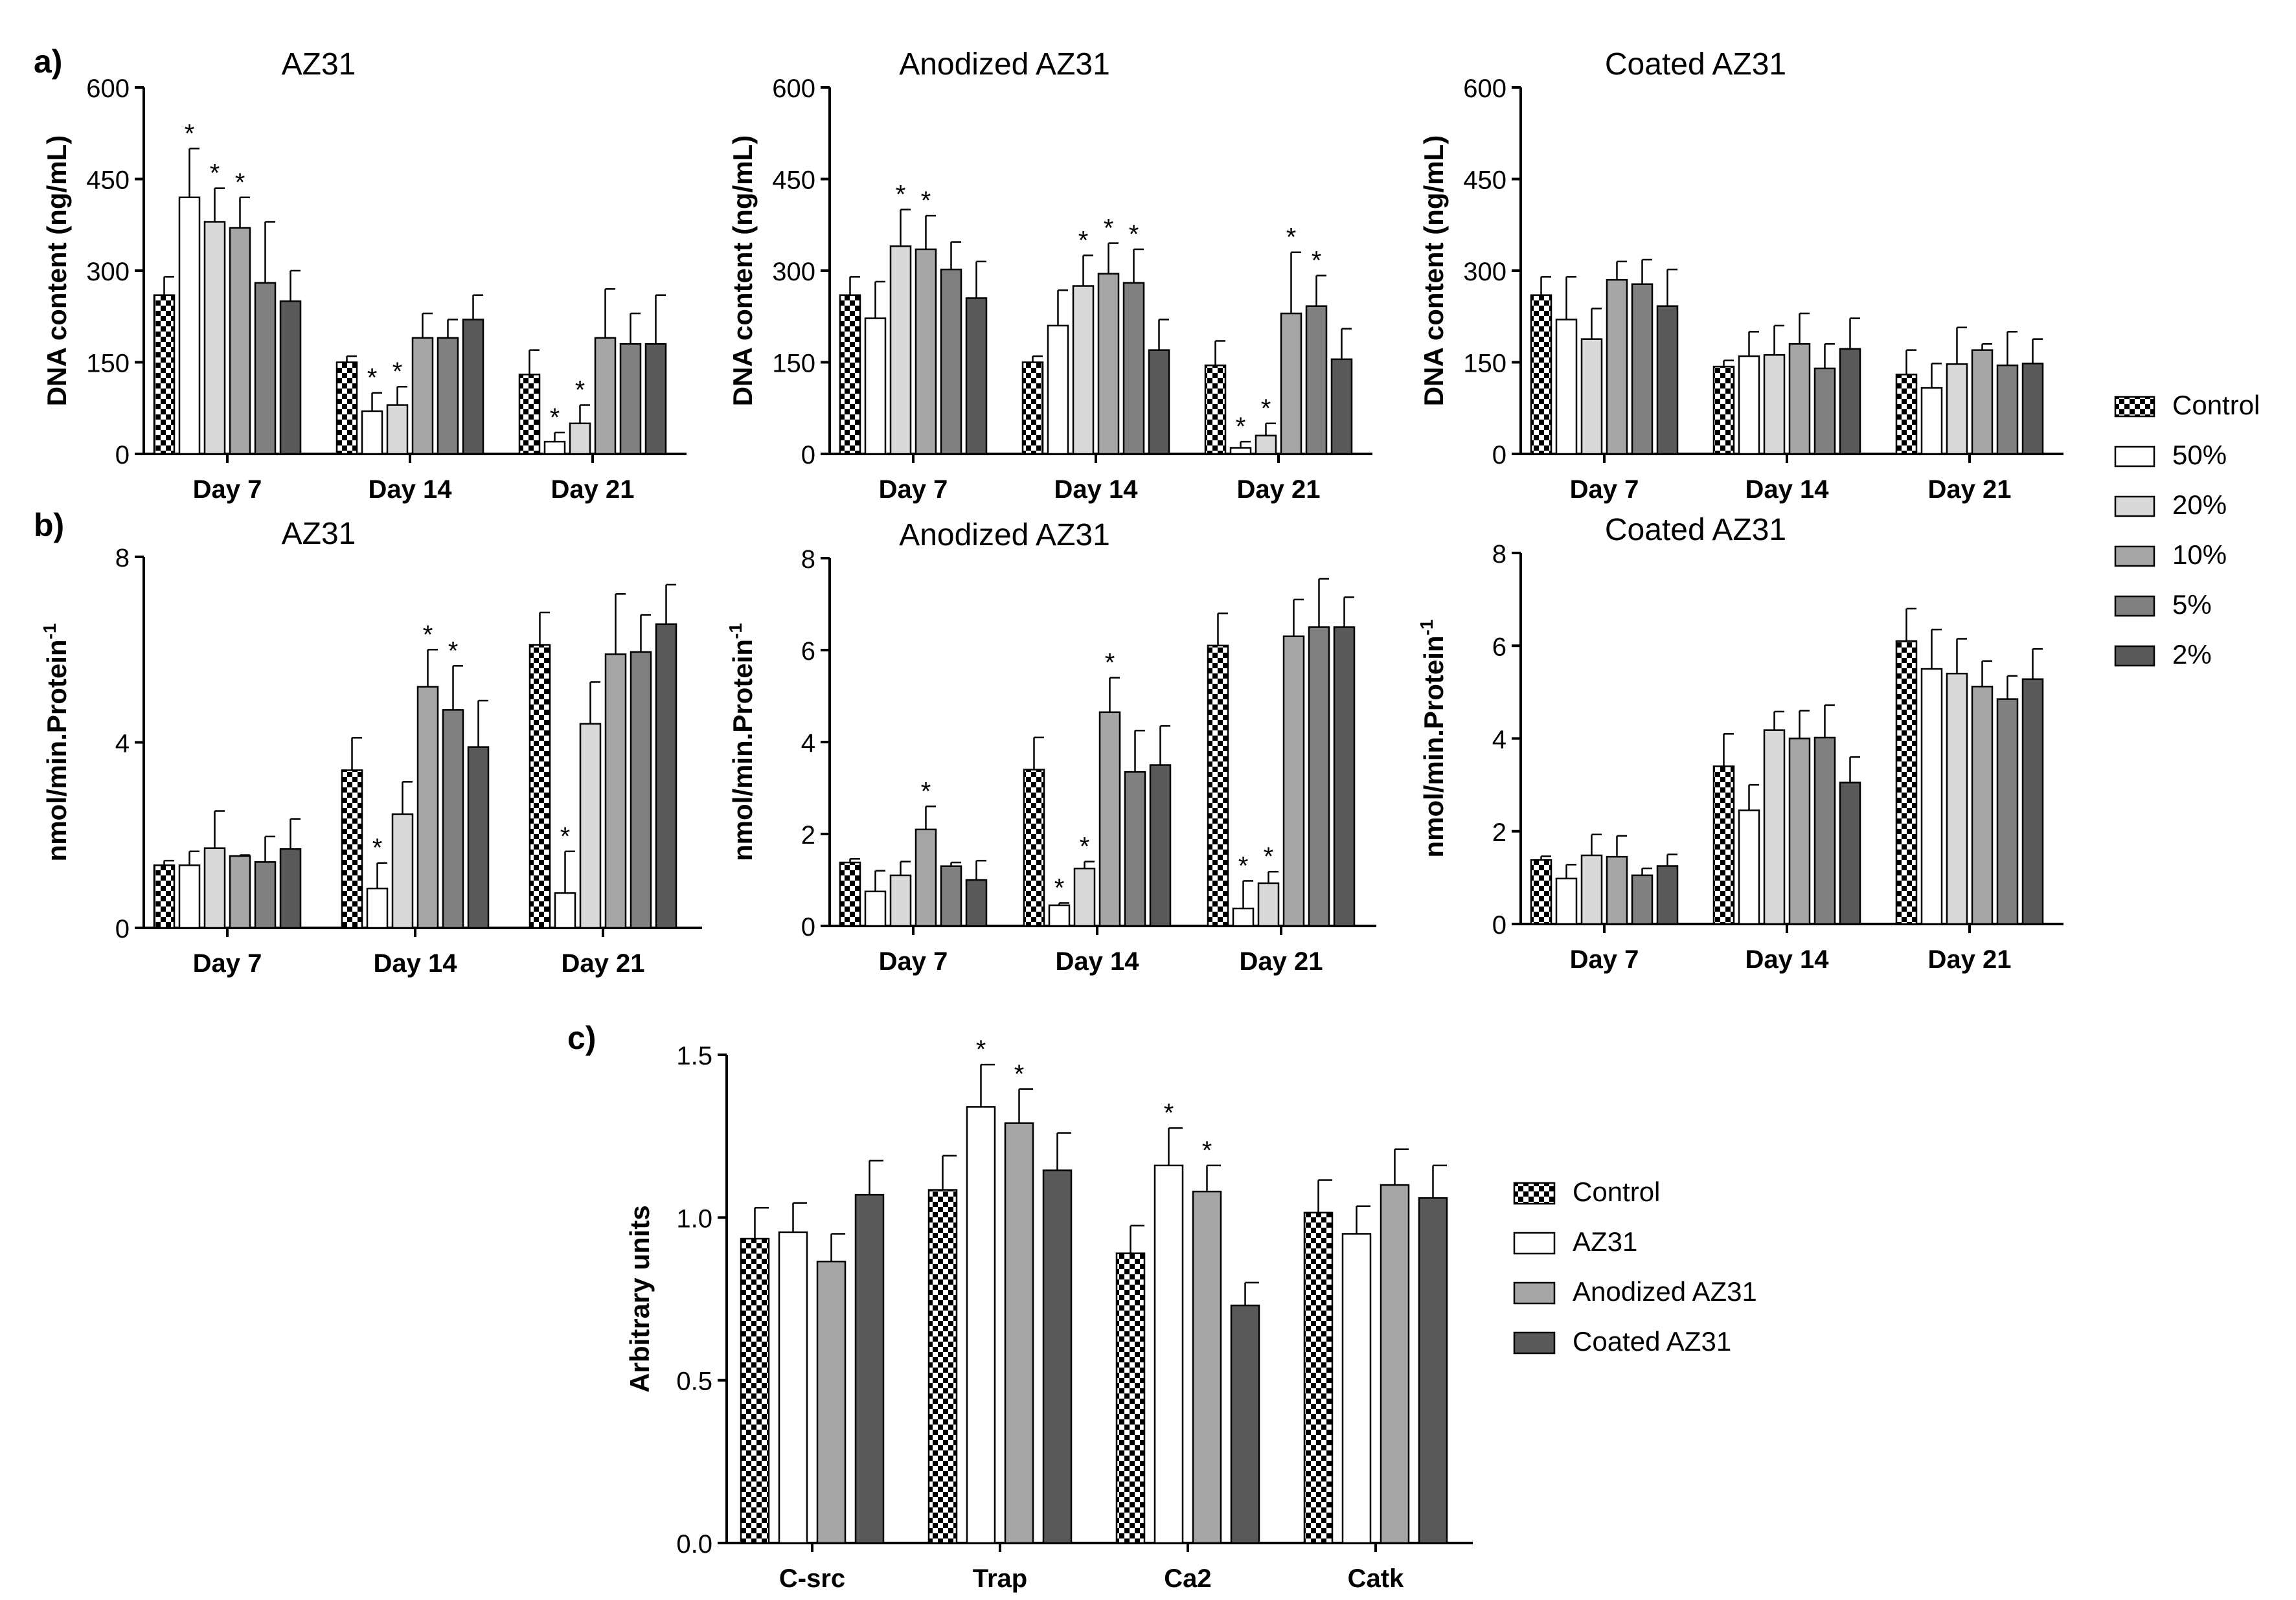 The height and width of the screenshot is (1600, 2296). I want to click on legend-label: 50%, so click(2199, 455).